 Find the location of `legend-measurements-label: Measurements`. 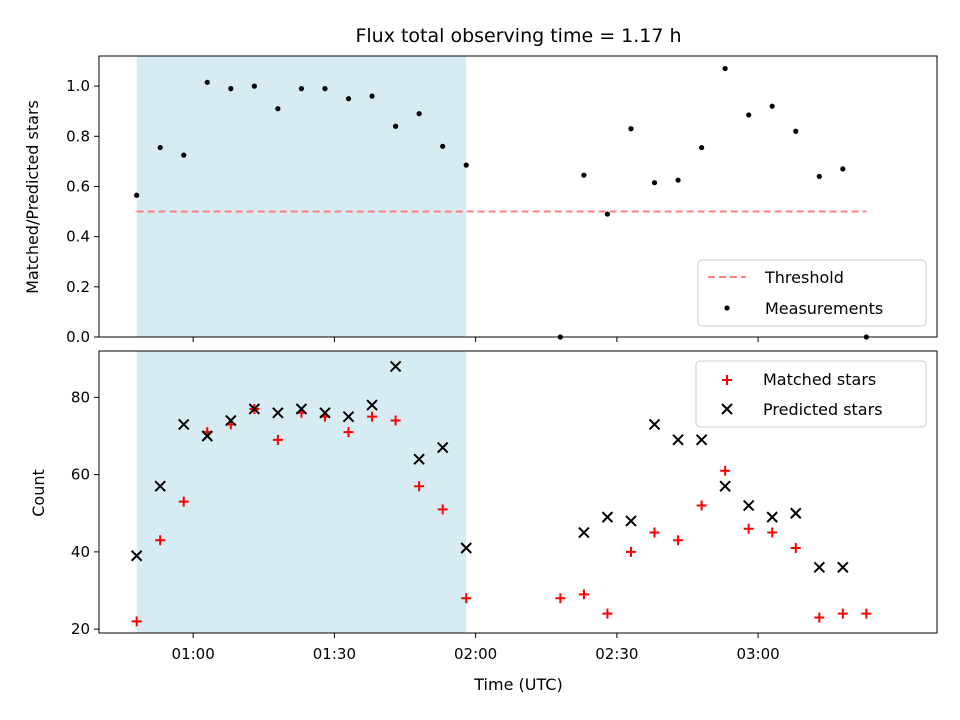

legend-measurements-label: Measurements is located at coordinates (824, 308).